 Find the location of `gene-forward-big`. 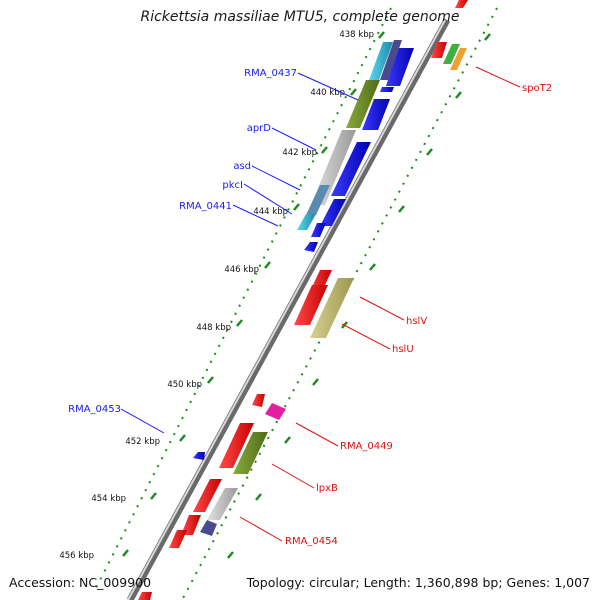

gene-forward-big is located at coordinates (236, 445).